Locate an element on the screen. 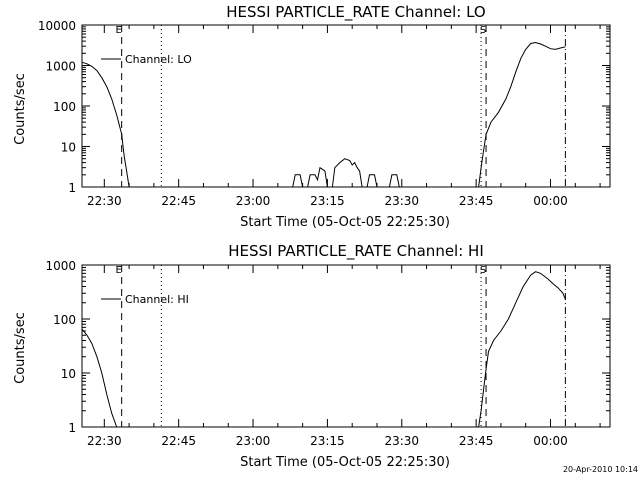  panel-lo-xlabel: Start Time (05-Oct-05 22:25:30) is located at coordinates (345, 222).